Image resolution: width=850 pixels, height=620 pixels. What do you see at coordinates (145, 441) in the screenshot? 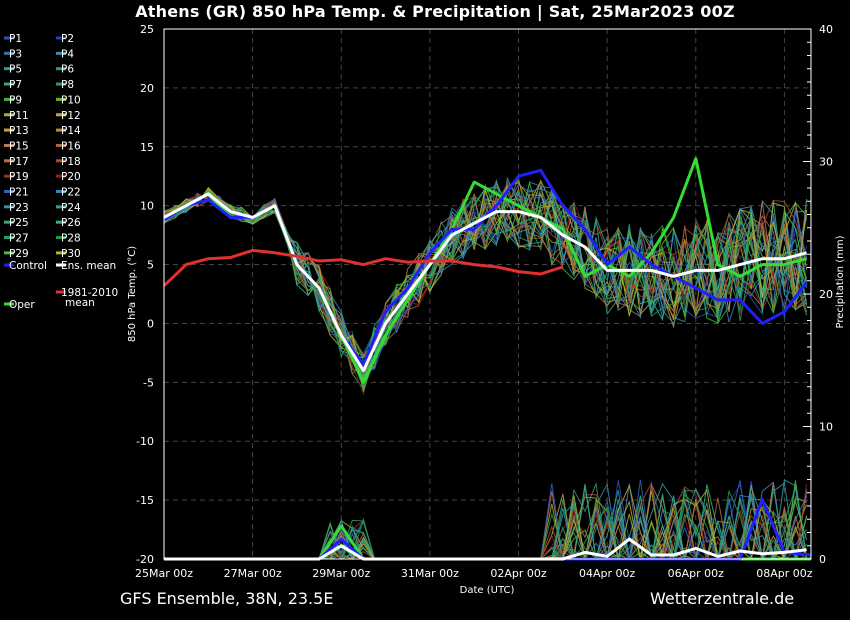
I see `y-tick-label: -10` at bounding box center [145, 441].